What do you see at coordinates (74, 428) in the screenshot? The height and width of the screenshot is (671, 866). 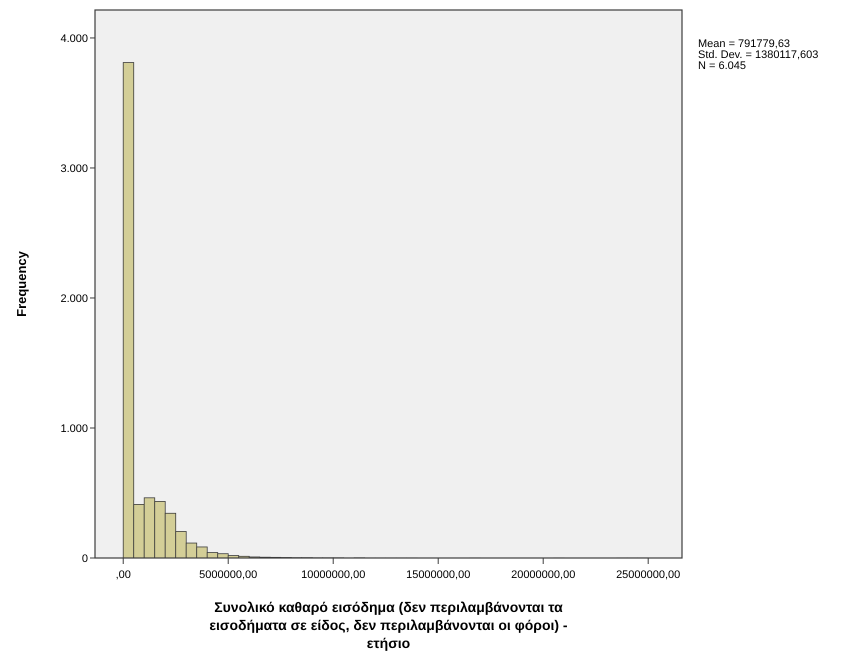 I see `y-tick-label: 1.000` at bounding box center [74, 428].